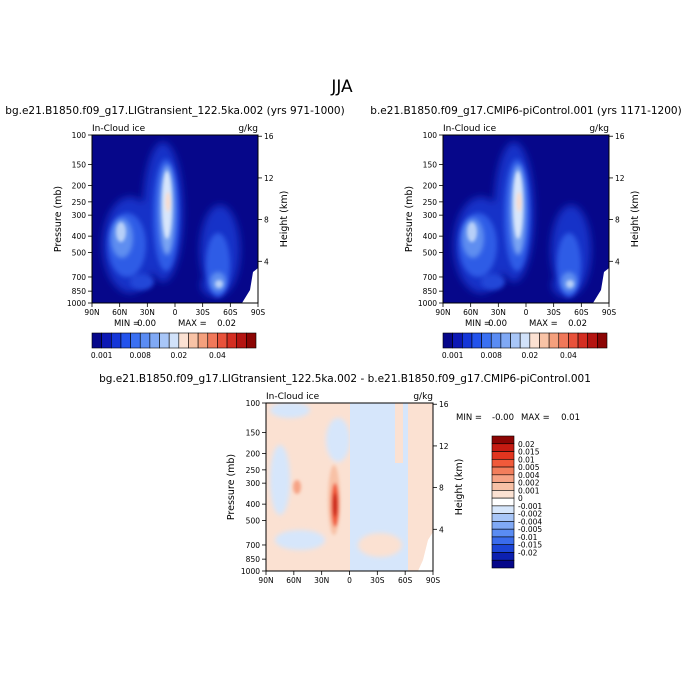 The image size is (700, 700). Describe the element at coordinates (491, 355) in the screenshot. I see `colorbar-label: 0.008` at that location.